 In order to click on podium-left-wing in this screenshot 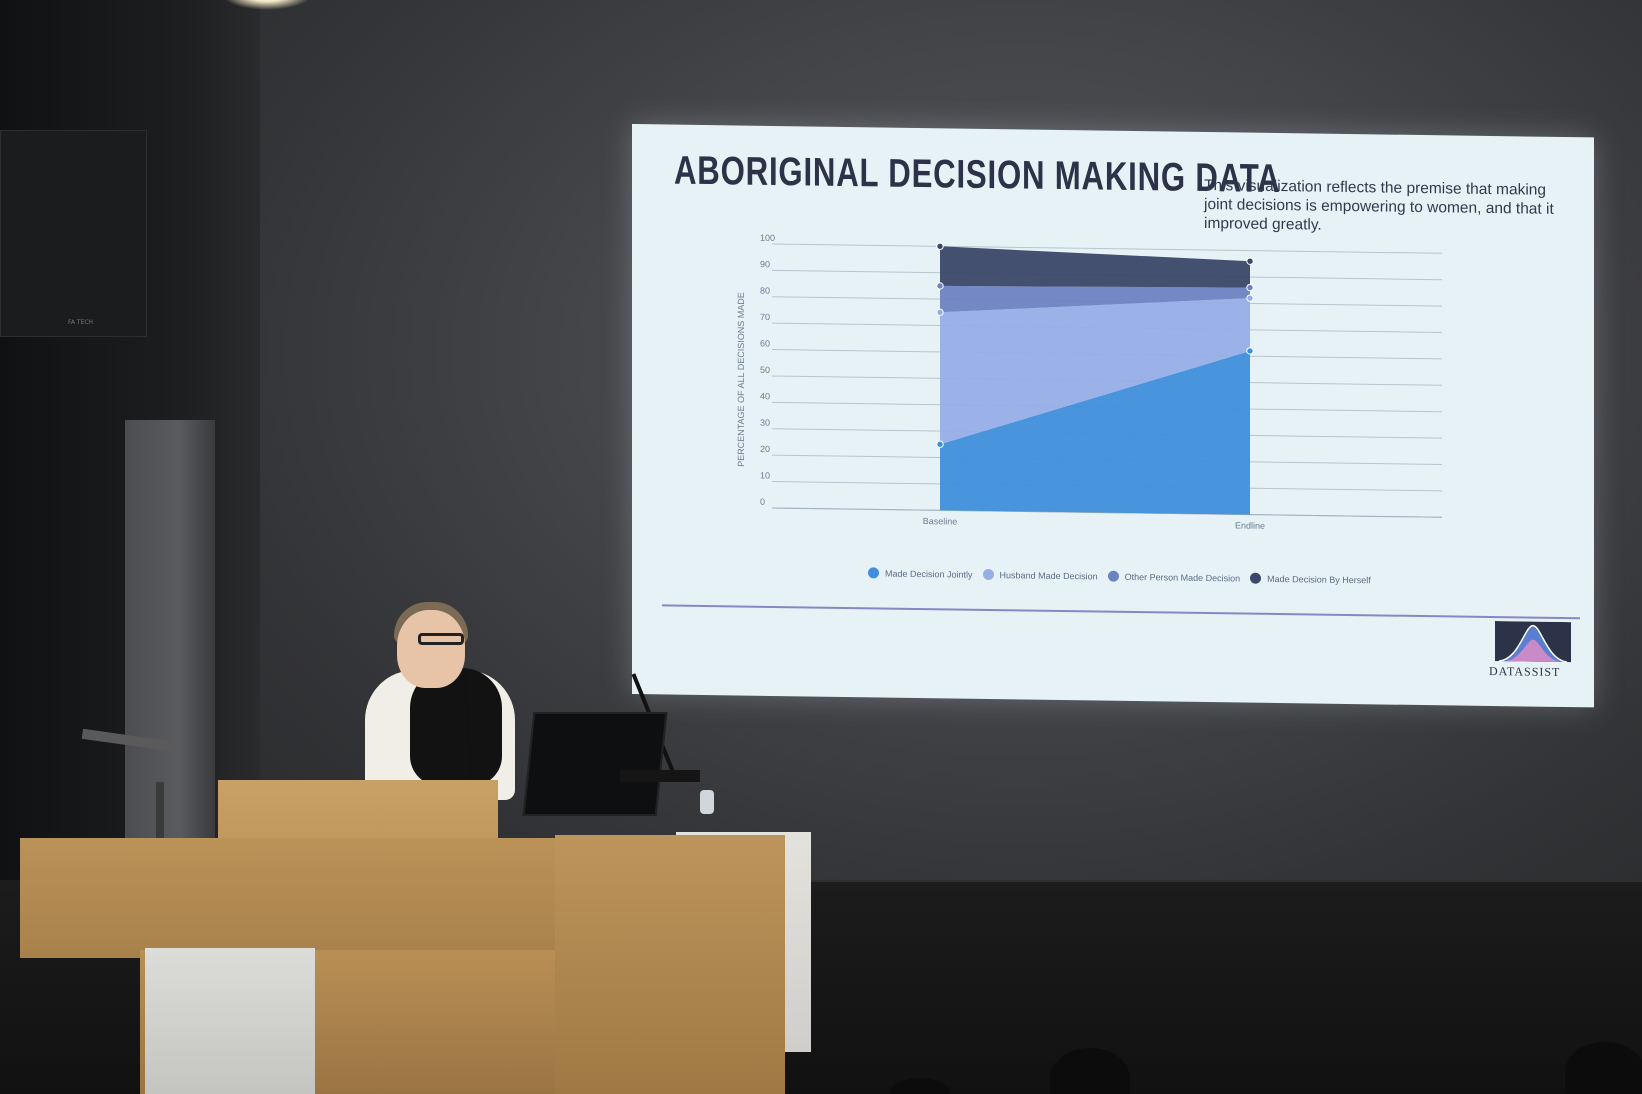, I will do `click(290, 898)`.